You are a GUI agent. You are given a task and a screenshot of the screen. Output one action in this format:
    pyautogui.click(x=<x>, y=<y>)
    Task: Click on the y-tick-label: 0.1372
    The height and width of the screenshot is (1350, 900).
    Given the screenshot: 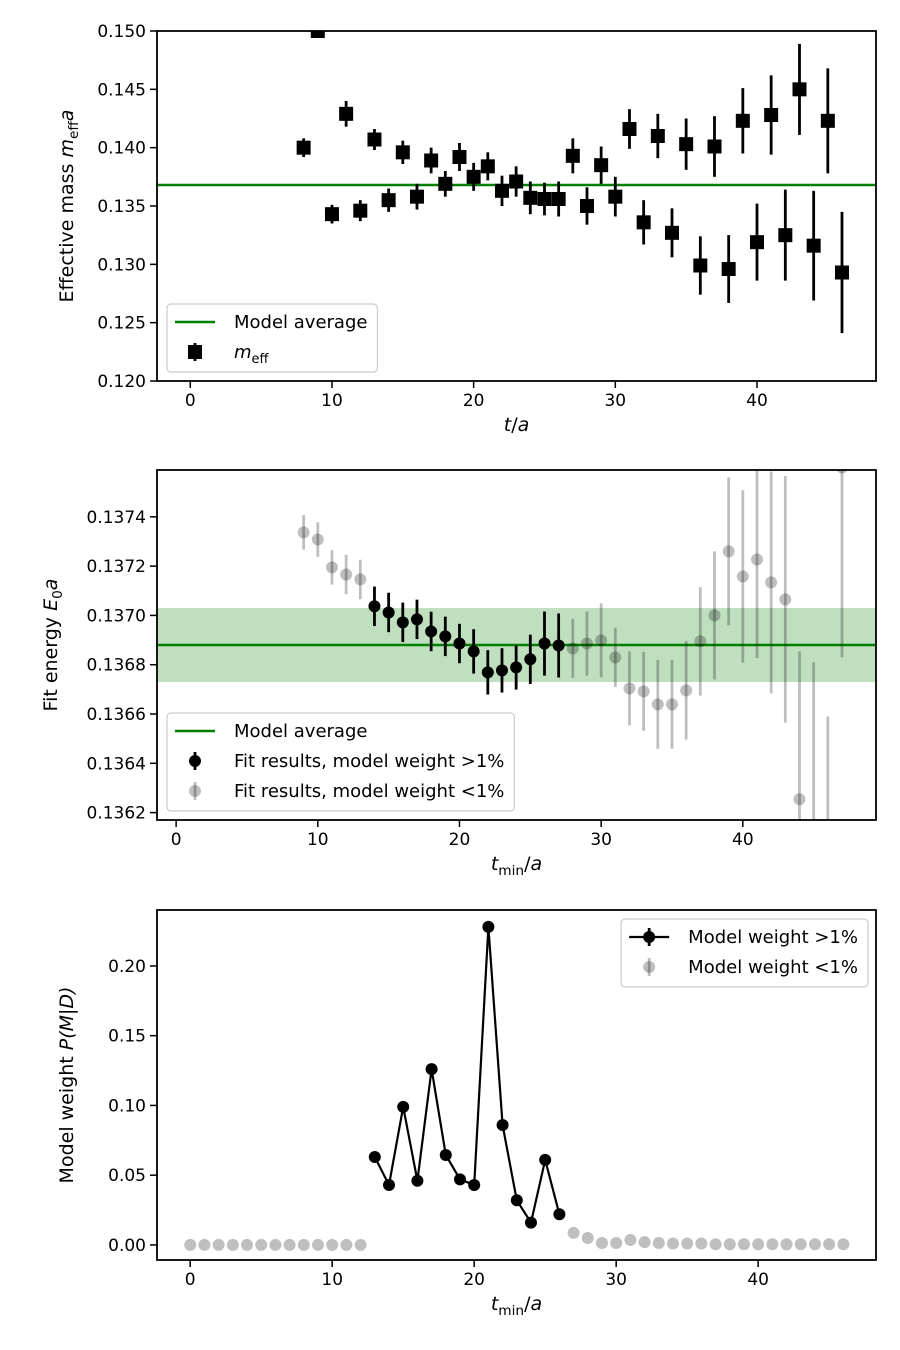 What is the action you would take?
    pyautogui.click(x=116, y=567)
    